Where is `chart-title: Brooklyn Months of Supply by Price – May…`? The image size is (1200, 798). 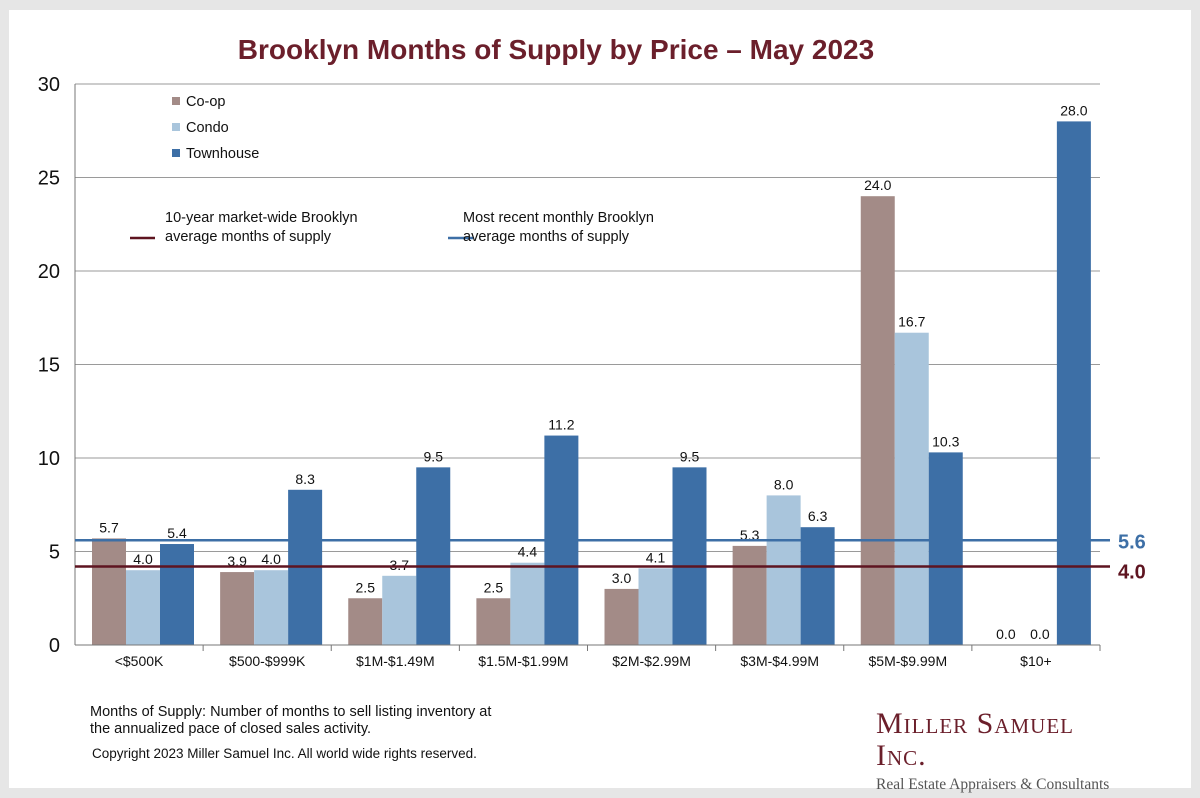 chart-title: Brooklyn Months of Supply by Price – May… is located at coordinates (556, 49).